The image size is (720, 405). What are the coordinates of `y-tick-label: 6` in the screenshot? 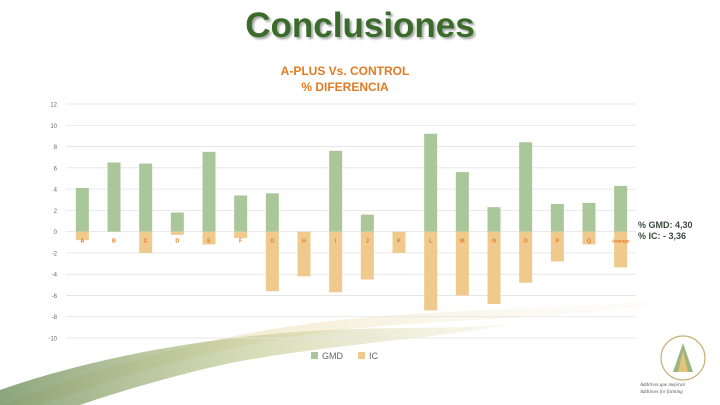 It's located at (56, 169).